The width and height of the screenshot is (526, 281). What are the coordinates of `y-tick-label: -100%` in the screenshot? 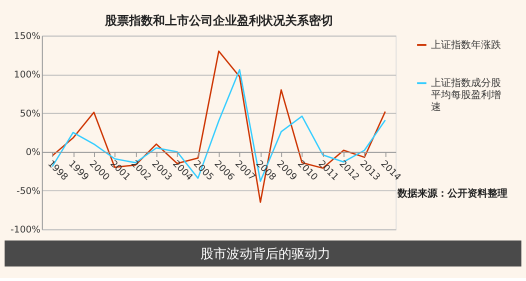 It's located at (25, 230).